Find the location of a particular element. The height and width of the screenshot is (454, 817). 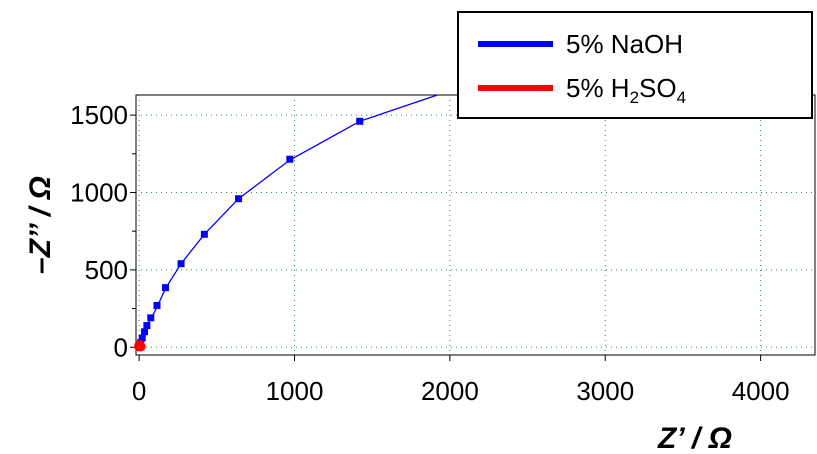

legend-box is located at coordinates (635, 65).